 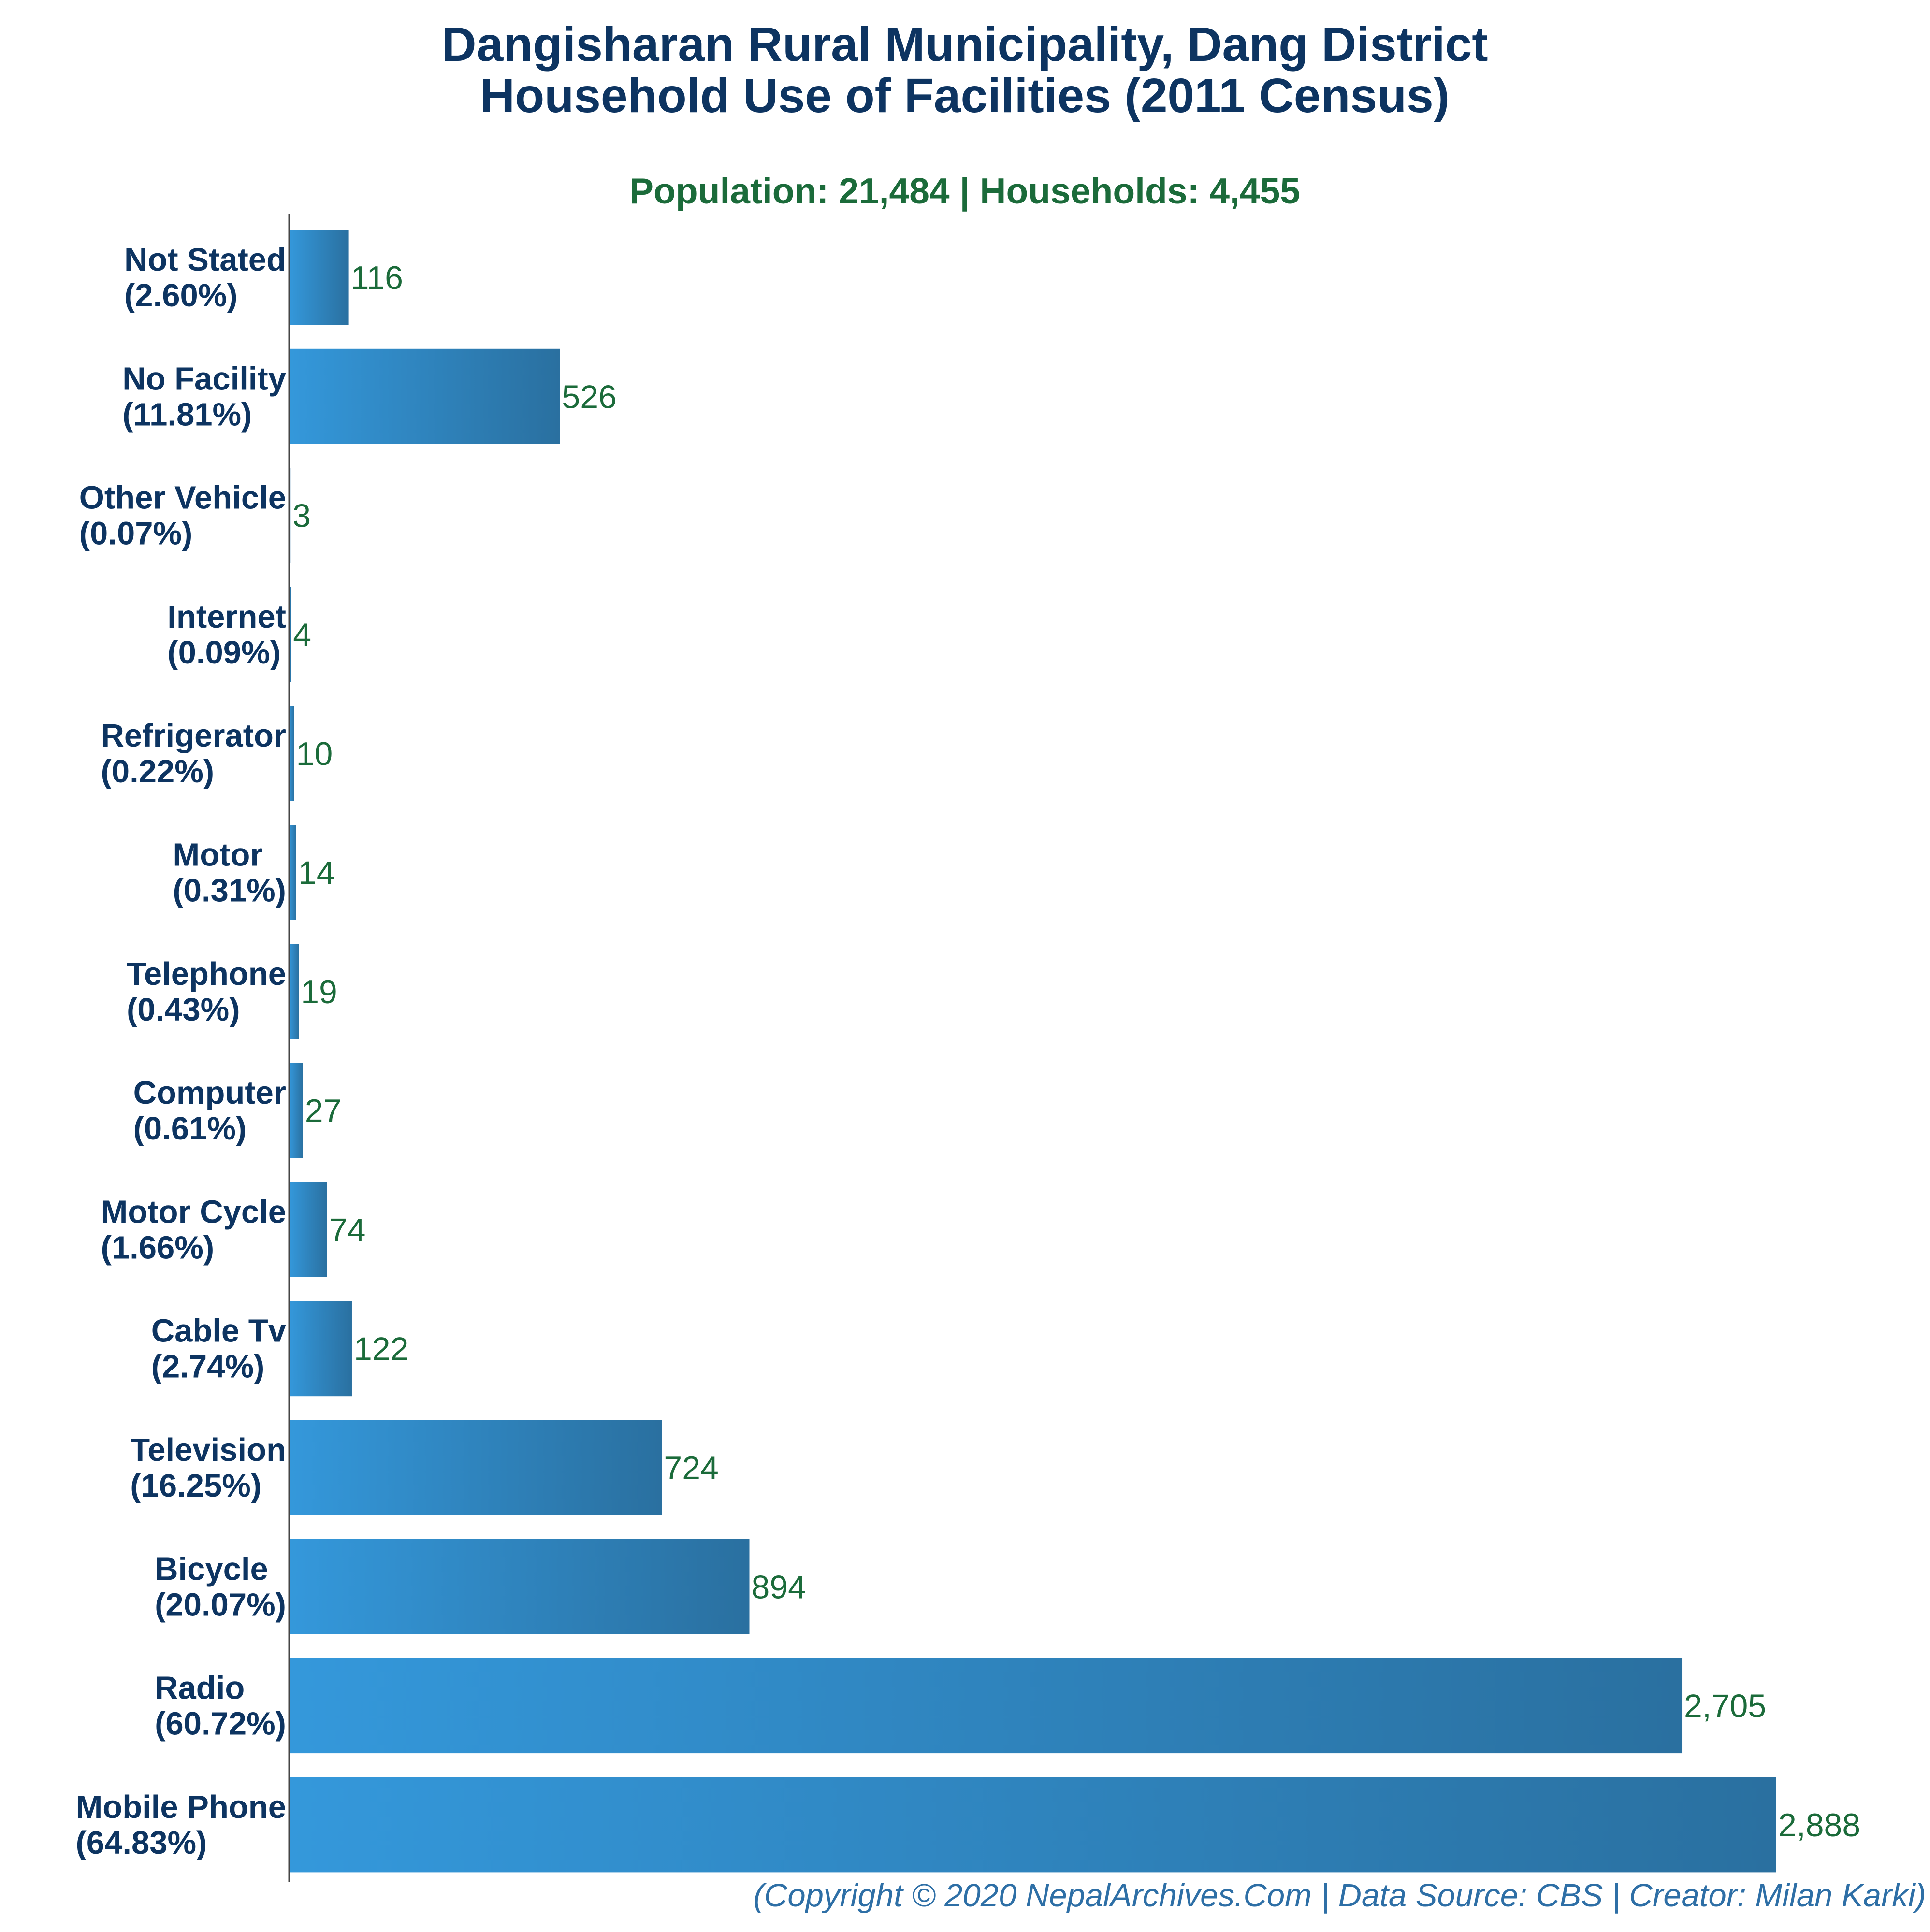 I want to click on value-label: 116, so click(x=377, y=278).